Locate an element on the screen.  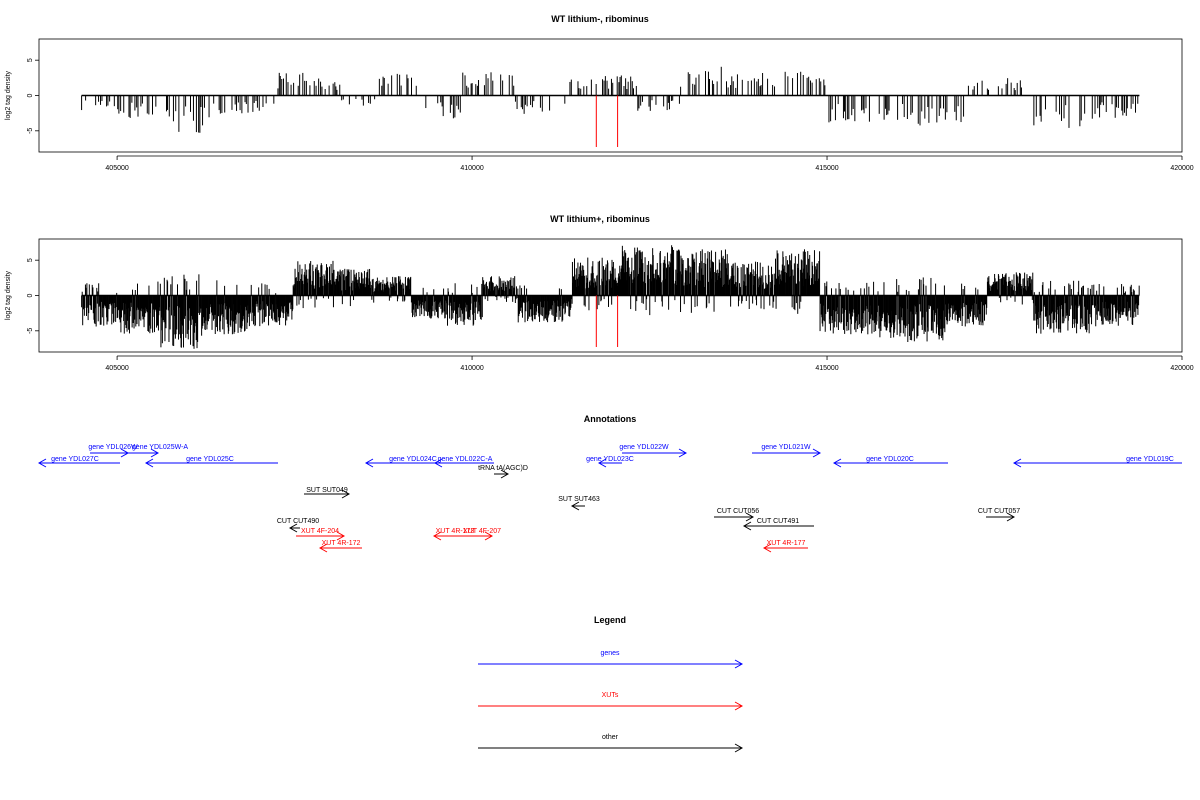
annotations-title: Annotations is located at coordinates (610, 419).